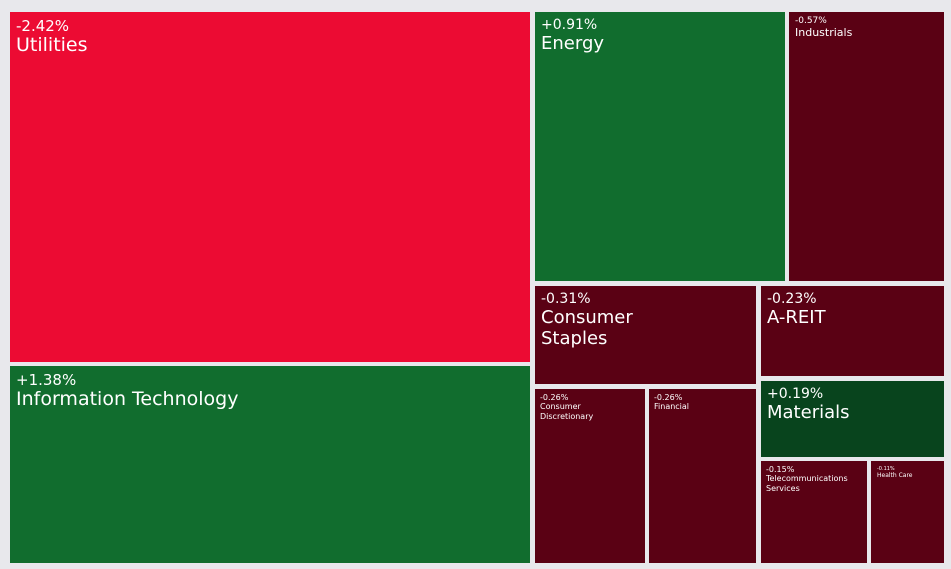 The height and width of the screenshot is (569, 951). Describe the element at coordinates (567, 411) in the screenshot. I see `tile-sector-label: Consumer Discretionary` at that location.